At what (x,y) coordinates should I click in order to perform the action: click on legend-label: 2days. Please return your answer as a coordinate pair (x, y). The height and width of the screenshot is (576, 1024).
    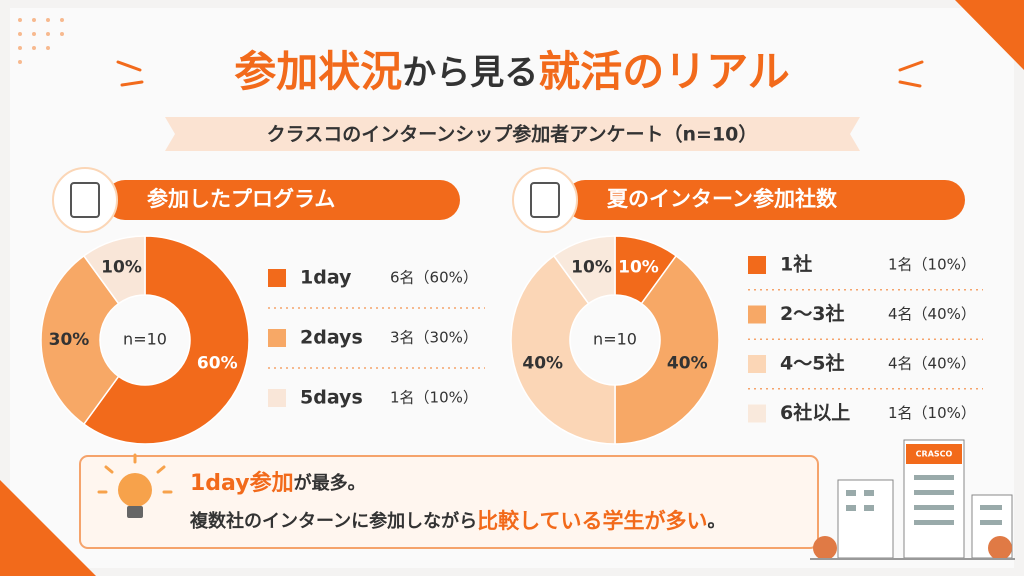
    Looking at the image, I should click on (331, 338).